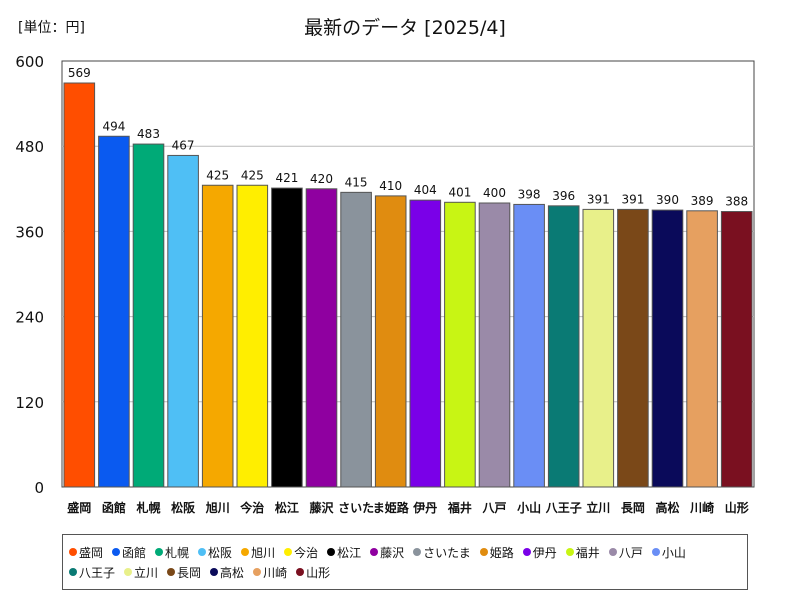  What do you see at coordinates (392, 552) in the screenshot?
I see `legend-label: 藤沢` at bounding box center [392, 552].